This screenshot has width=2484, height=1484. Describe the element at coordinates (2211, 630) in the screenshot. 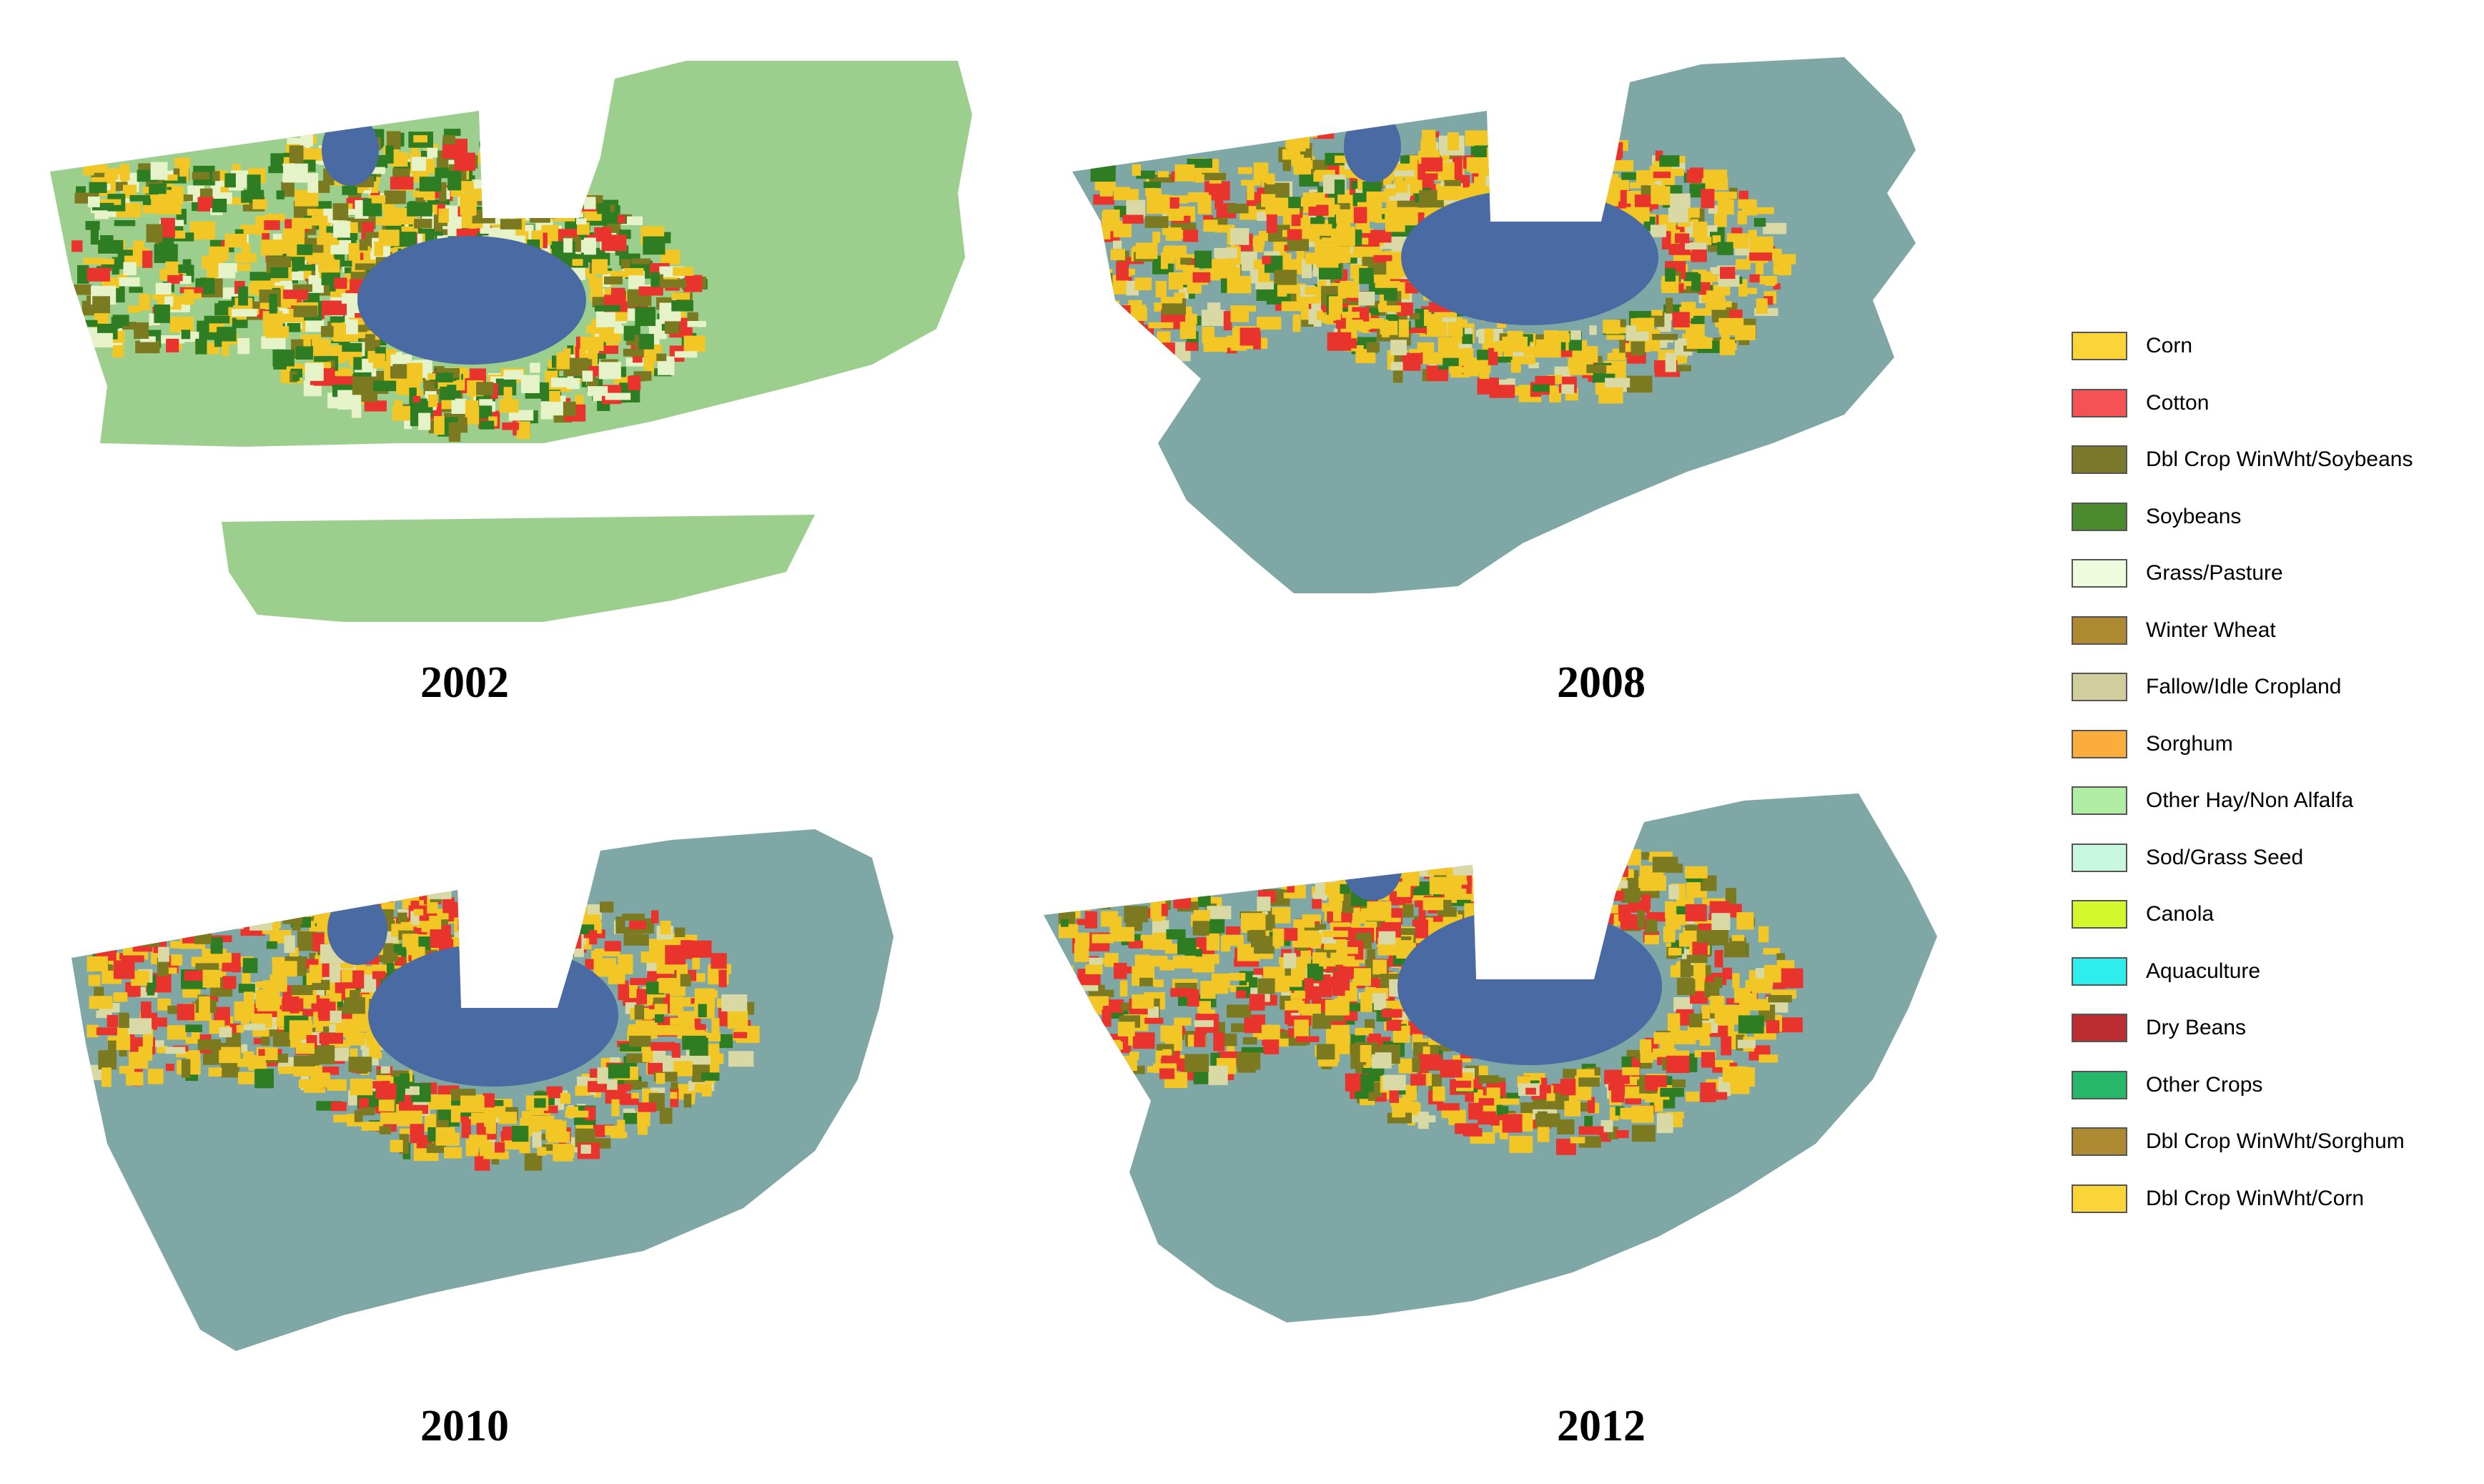

I see `legend-label: Winter Wheat` at that location.